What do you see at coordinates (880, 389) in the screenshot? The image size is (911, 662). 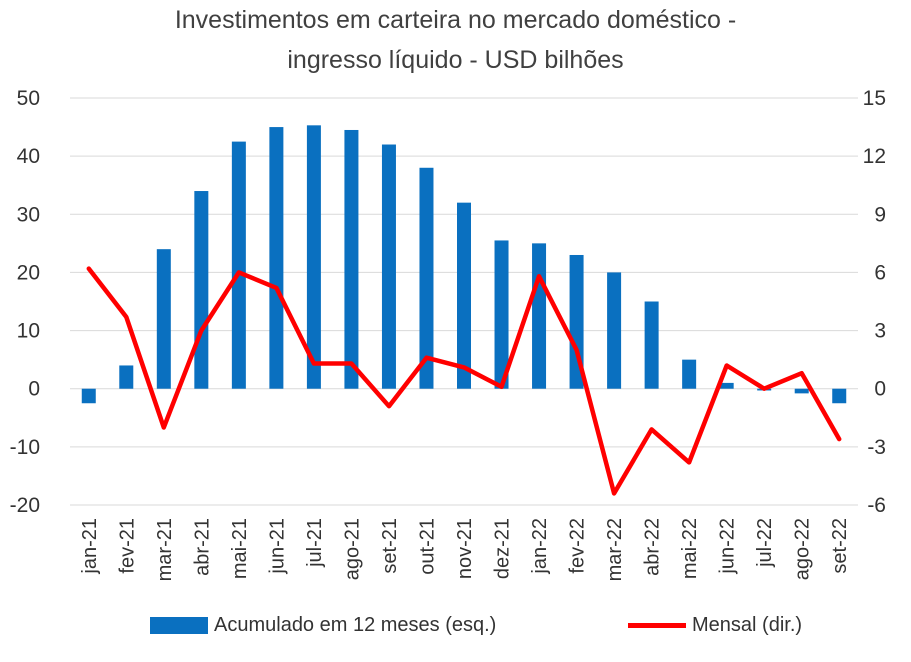 I see `right-tick-label-5: 0` at bounding box center [880, 389].